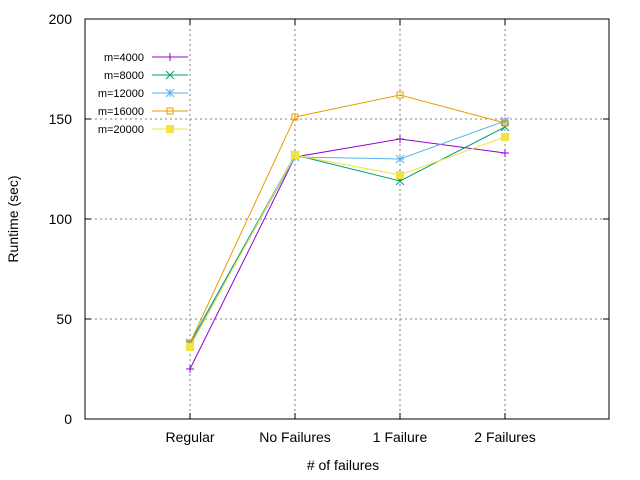 This screenshot has height=480, width=640. I want to click on legend-label: m=20000, so click(121, 130).